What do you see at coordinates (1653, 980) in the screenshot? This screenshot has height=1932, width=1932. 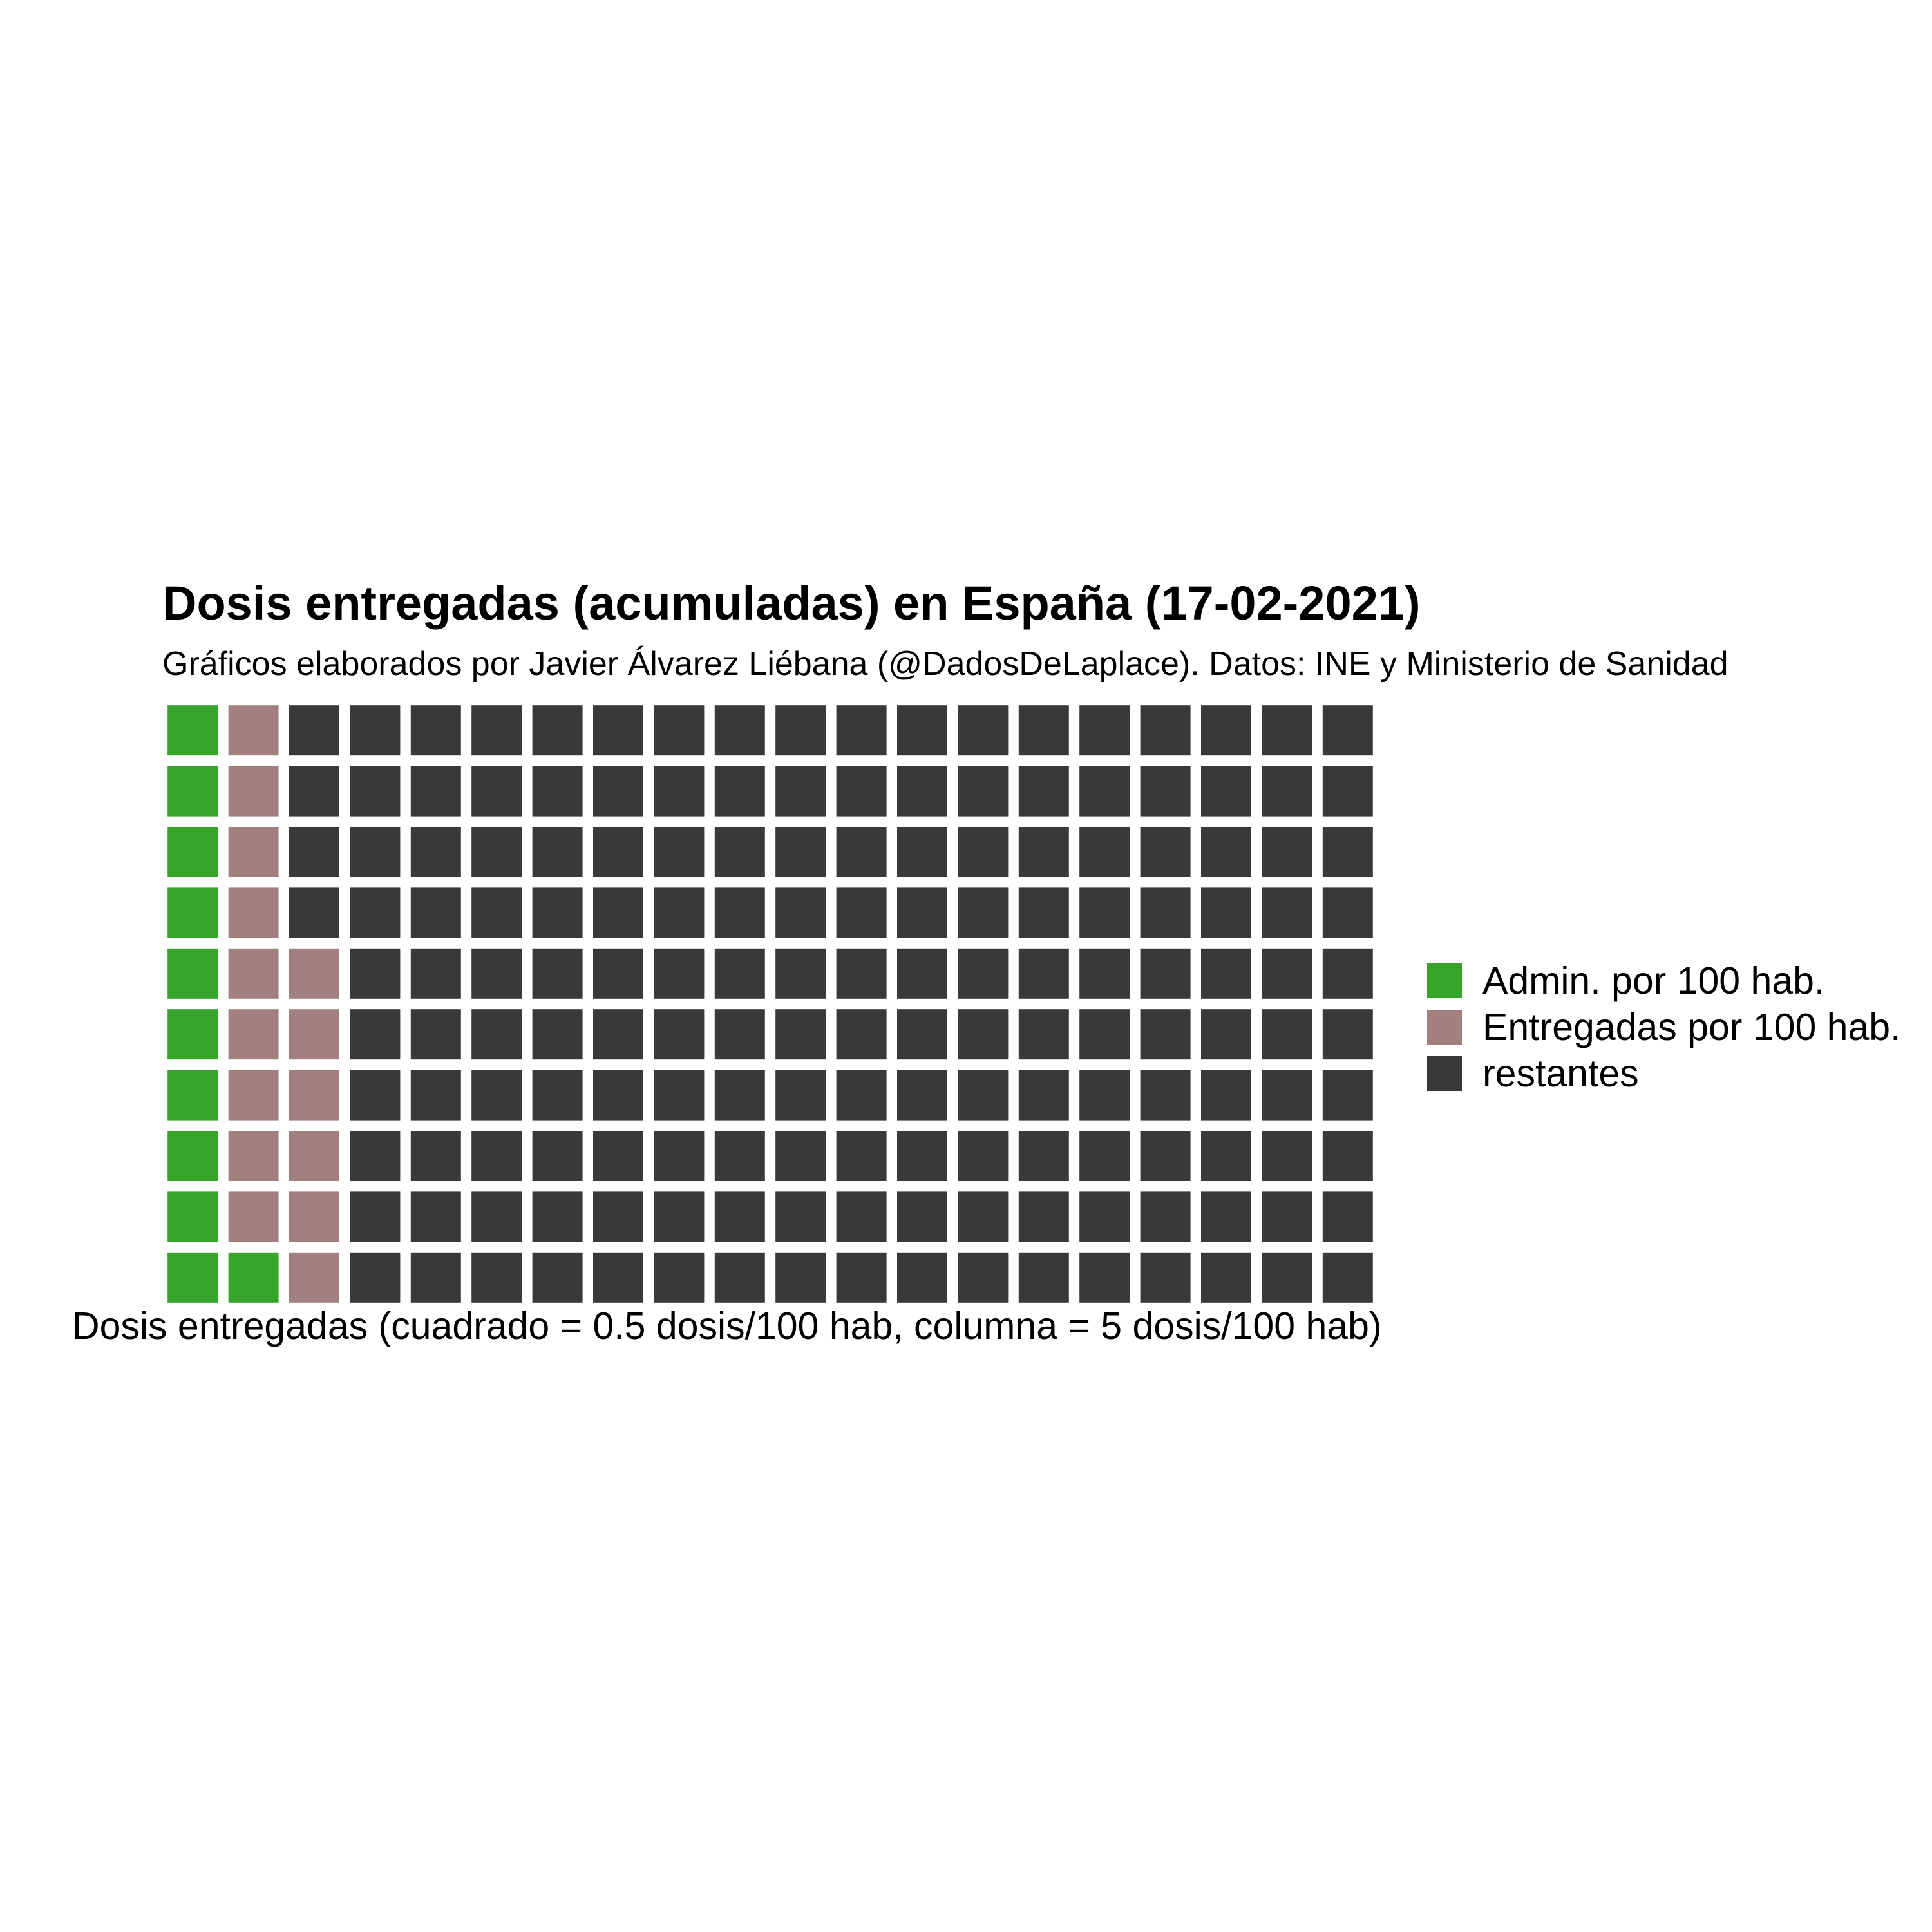 I see `legend-label-admin: Admin. por 100 hab.` at bounding box center [1653, 980].